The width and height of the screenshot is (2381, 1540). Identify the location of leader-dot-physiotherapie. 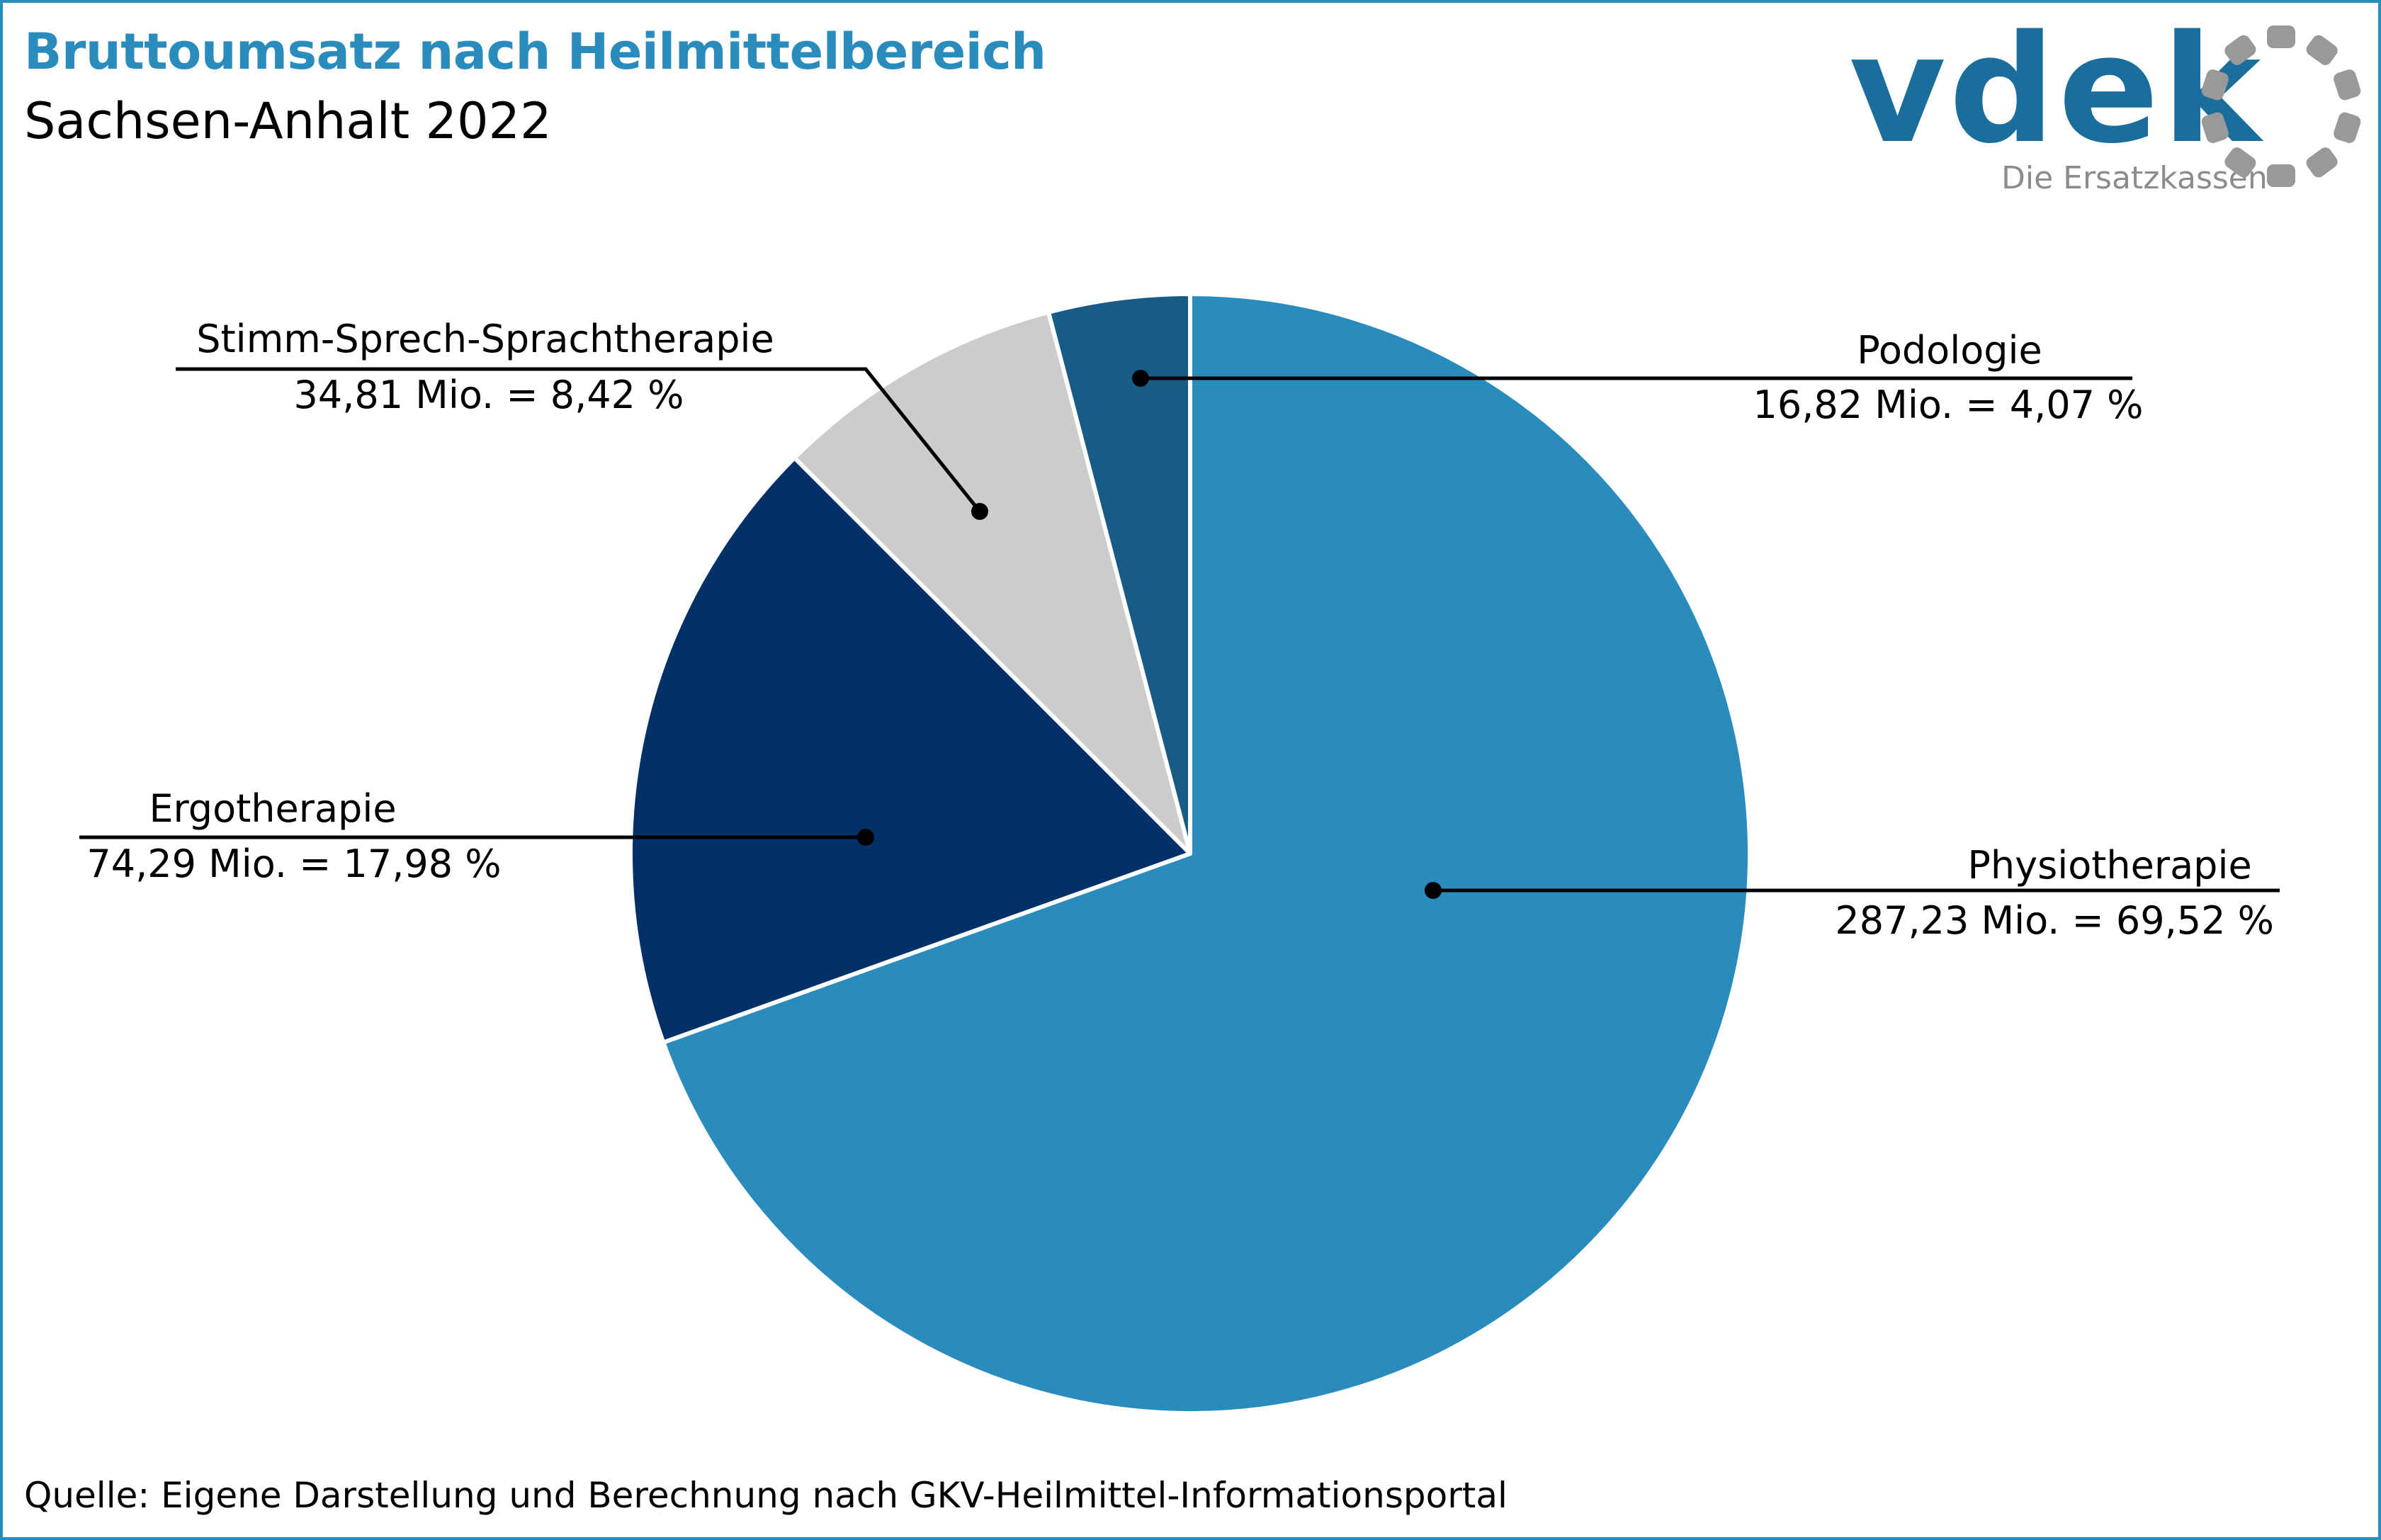
(1433, 890).